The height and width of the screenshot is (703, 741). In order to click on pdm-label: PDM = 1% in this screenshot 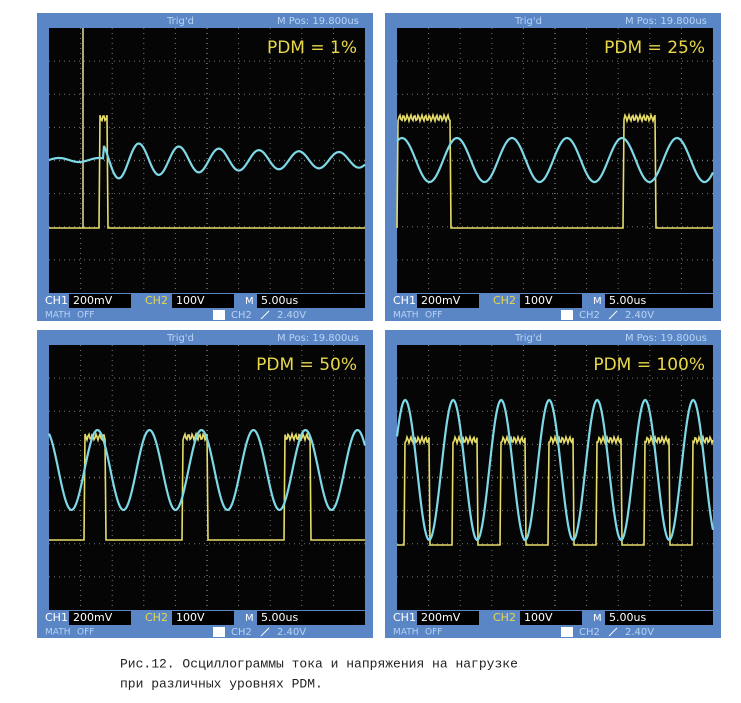, I will do `click(312, 48)`.